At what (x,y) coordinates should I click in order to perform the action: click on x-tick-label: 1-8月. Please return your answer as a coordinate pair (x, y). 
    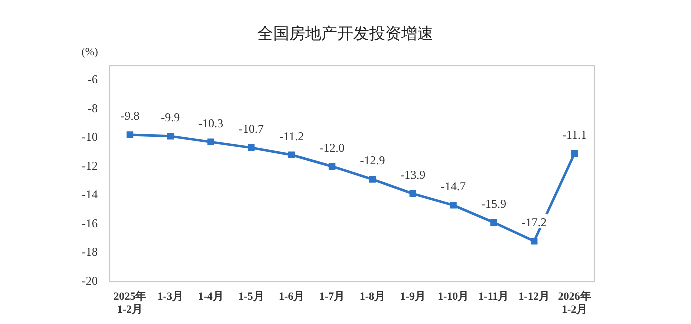
    Looking at the image, I should click on (373, 297).